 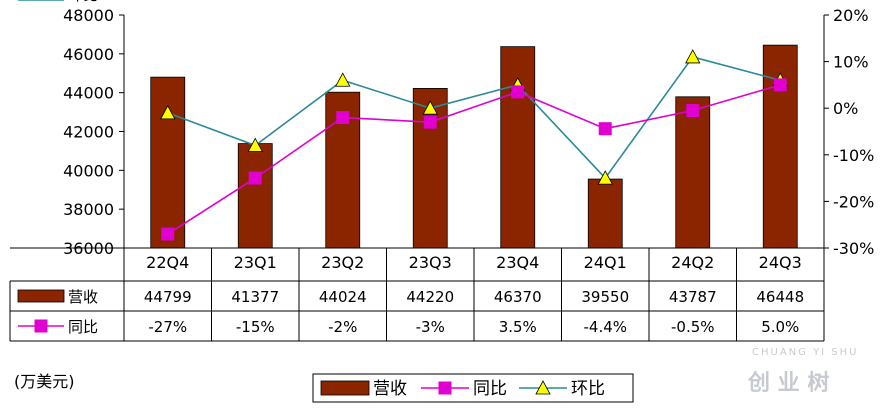 I want to click on table-row-name: 同比, so click(x=83, y=327).